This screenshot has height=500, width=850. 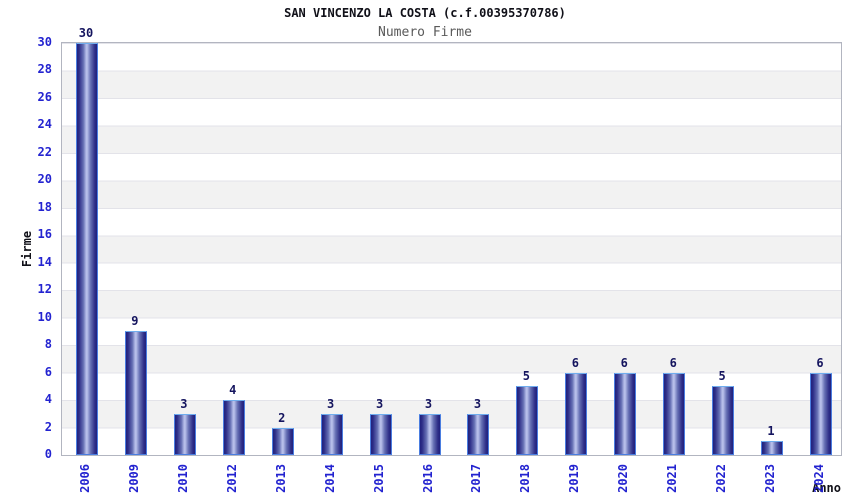 I want to click on bar-2015, so click(x=380, y=434).